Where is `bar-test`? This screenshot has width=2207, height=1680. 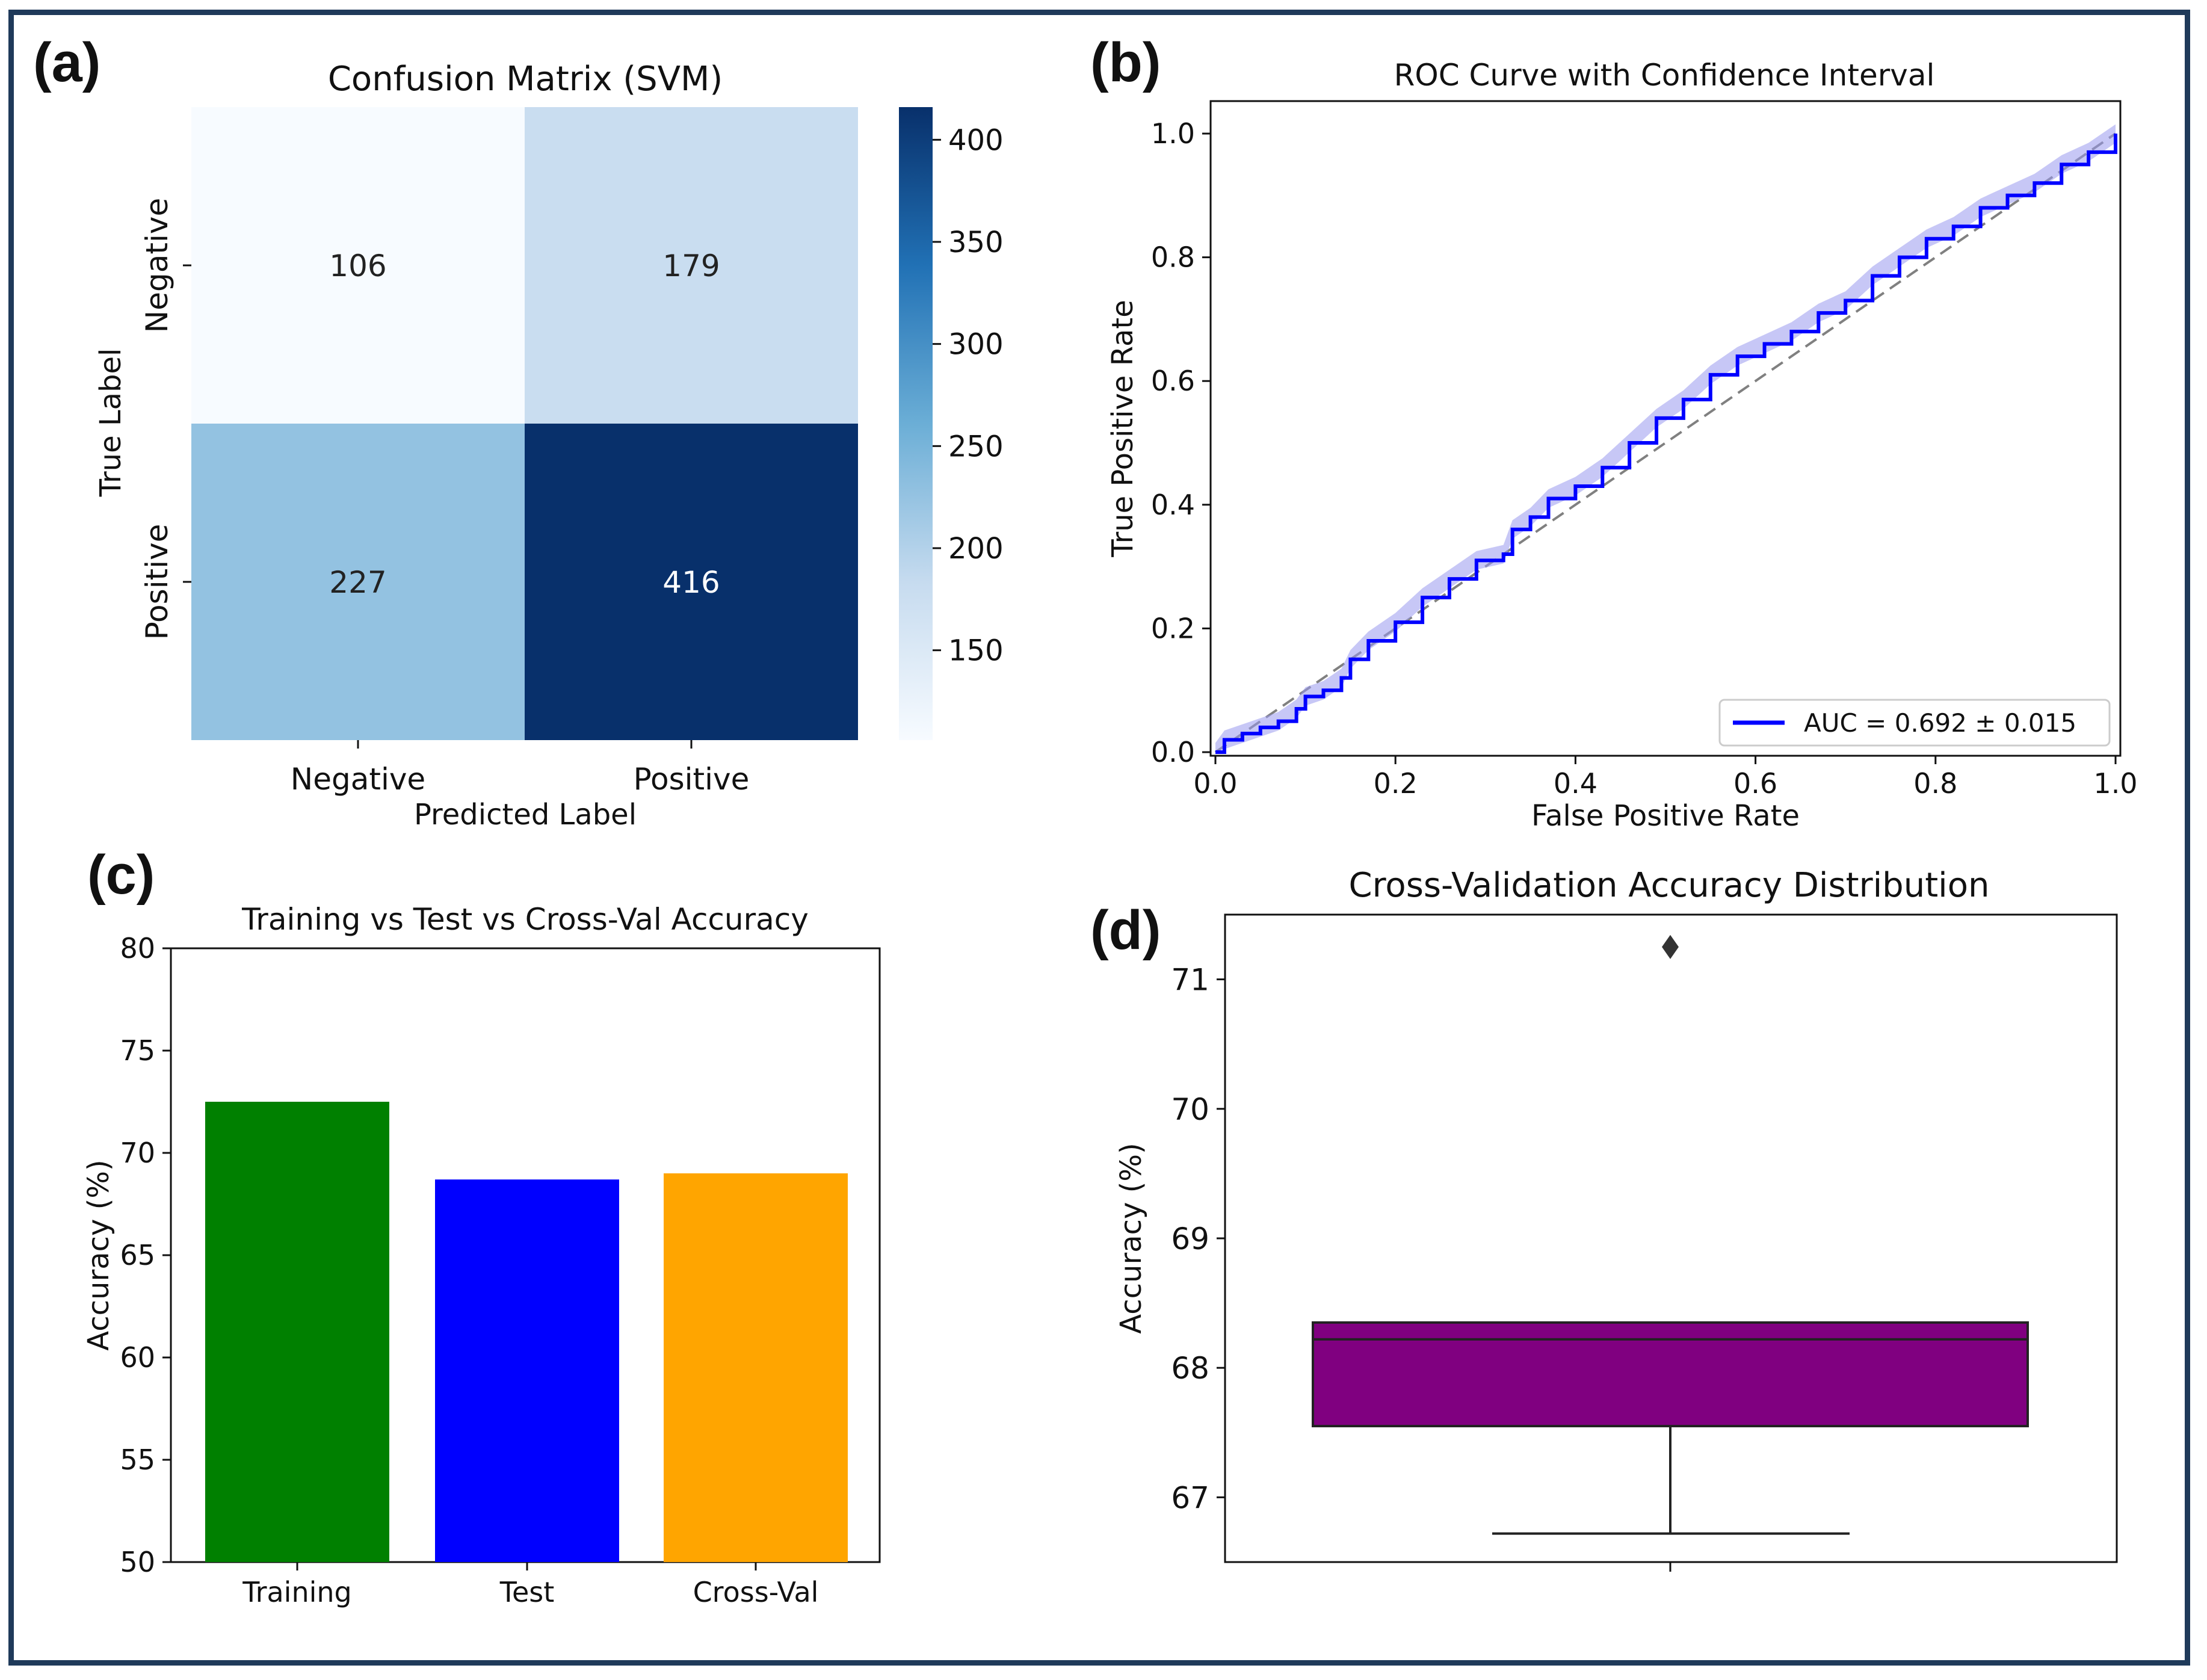
bar-test is located at coordinates (527, 1371).